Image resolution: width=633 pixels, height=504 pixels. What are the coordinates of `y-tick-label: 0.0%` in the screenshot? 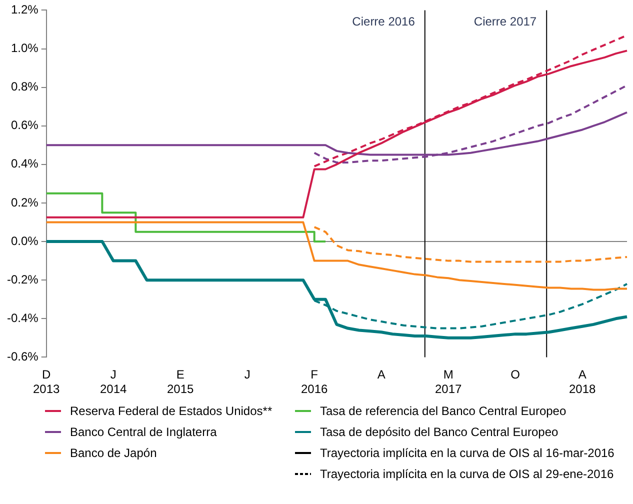 It's located at (24, 241).